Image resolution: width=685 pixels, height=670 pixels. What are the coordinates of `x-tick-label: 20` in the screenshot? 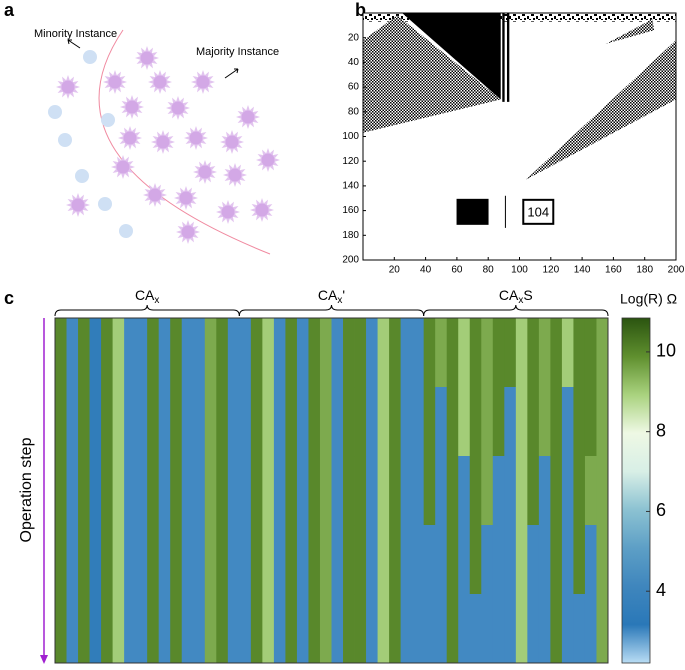 It's located at (395, 270).